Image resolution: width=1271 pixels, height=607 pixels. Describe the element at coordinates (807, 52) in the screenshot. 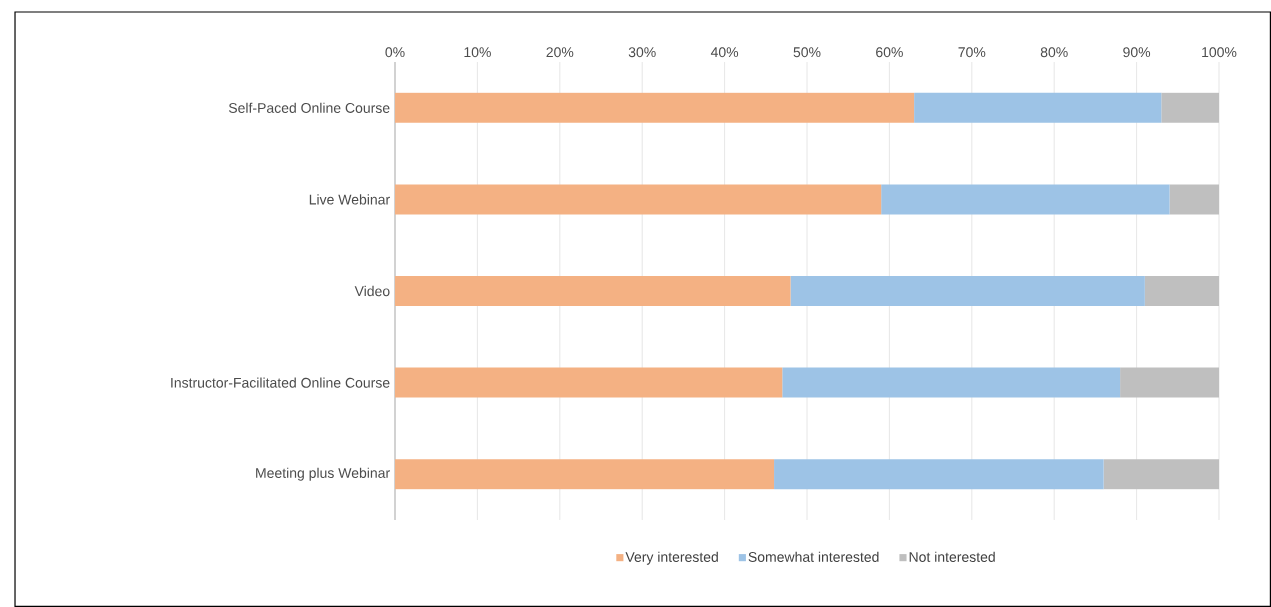

I see `x-tick-label: 50%` at that location.